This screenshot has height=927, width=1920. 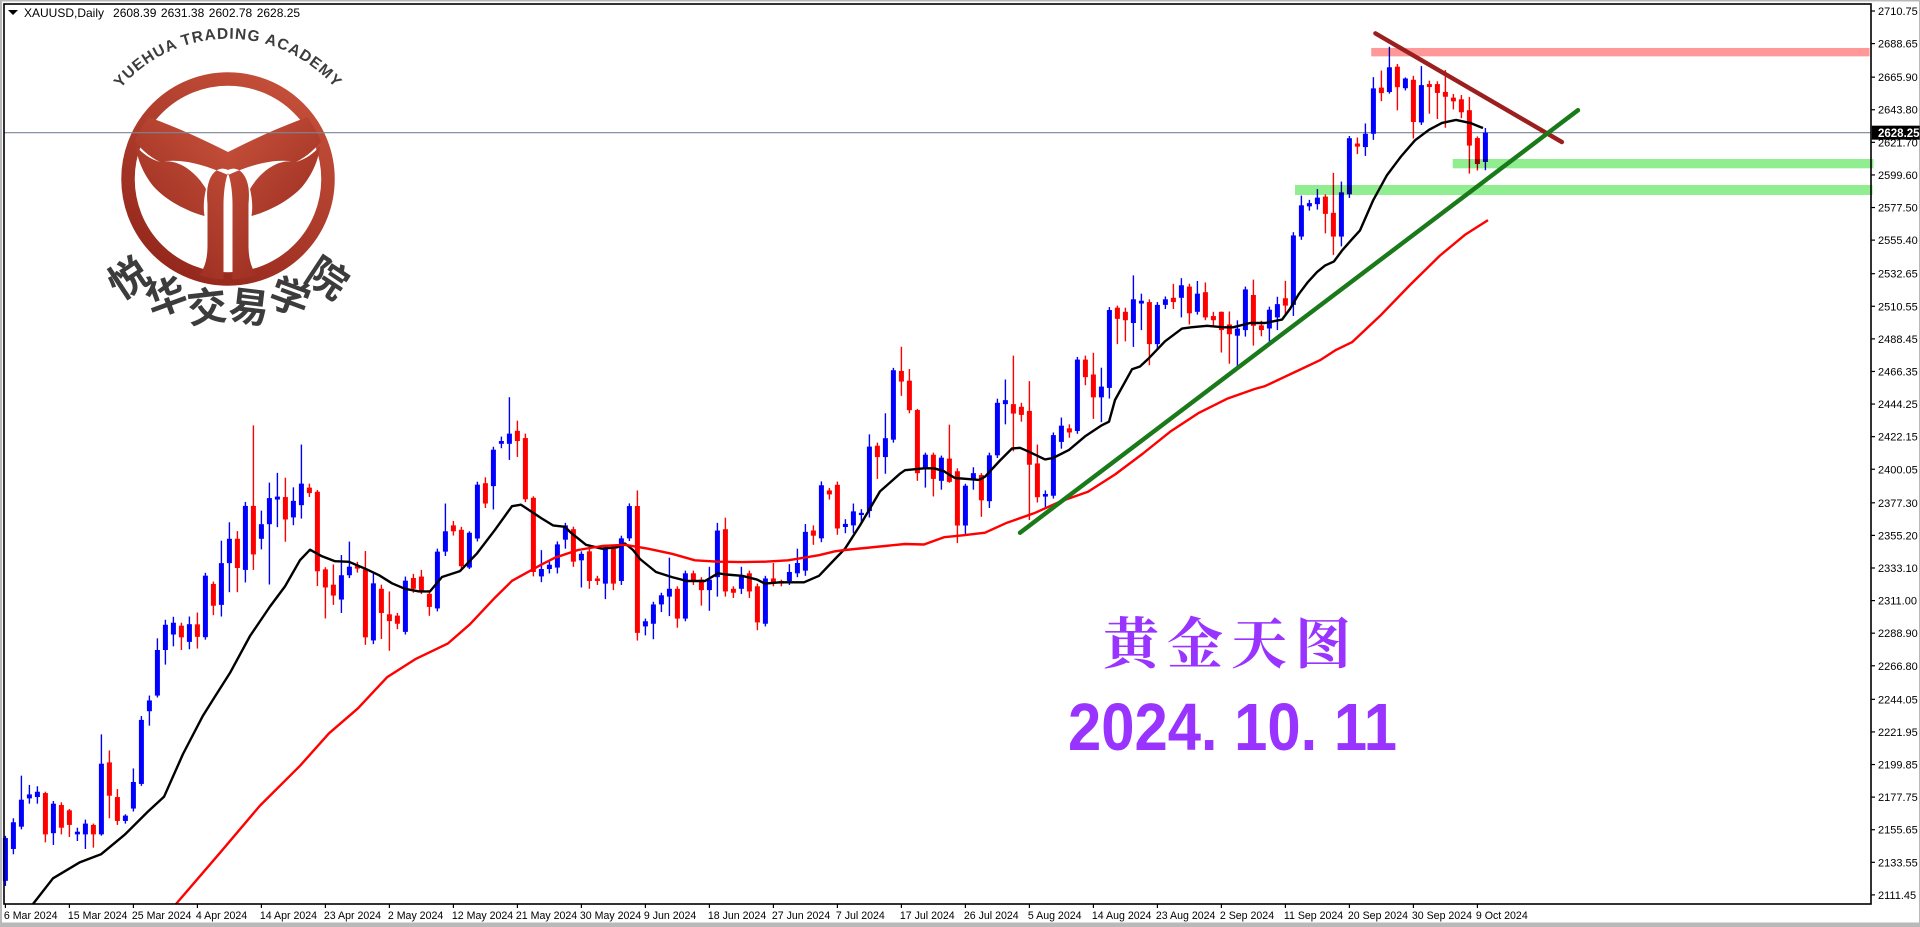 I want to click on quote-header: XAUUSD,Daily 2608.39 2631.38 2602.78 2628.25, so click(x=154, y=13).